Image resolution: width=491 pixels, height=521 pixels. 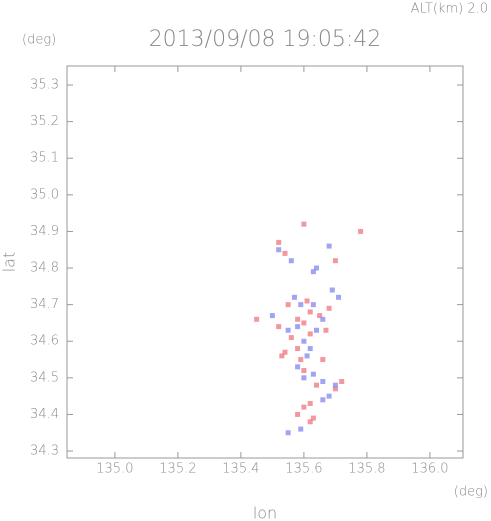 I want to click on y-tick-label: 34.3, so click(x=44, y=451).